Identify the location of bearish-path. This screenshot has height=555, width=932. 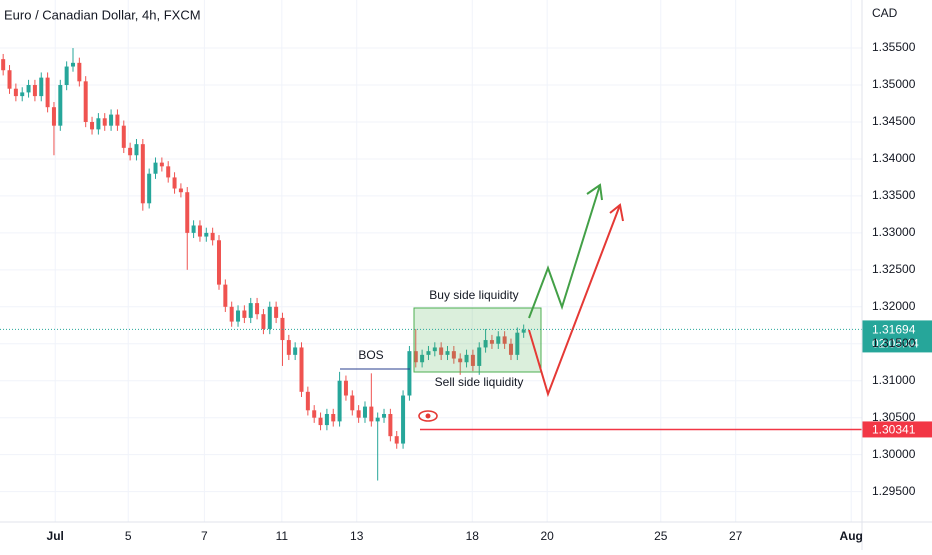
(574, 301).